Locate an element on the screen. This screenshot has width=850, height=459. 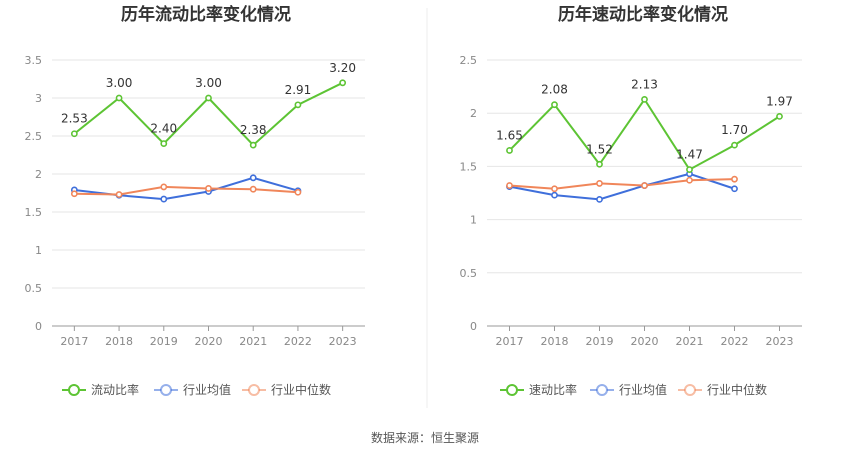
legend-label: 速动比率 is located at coordinates (553, 389).